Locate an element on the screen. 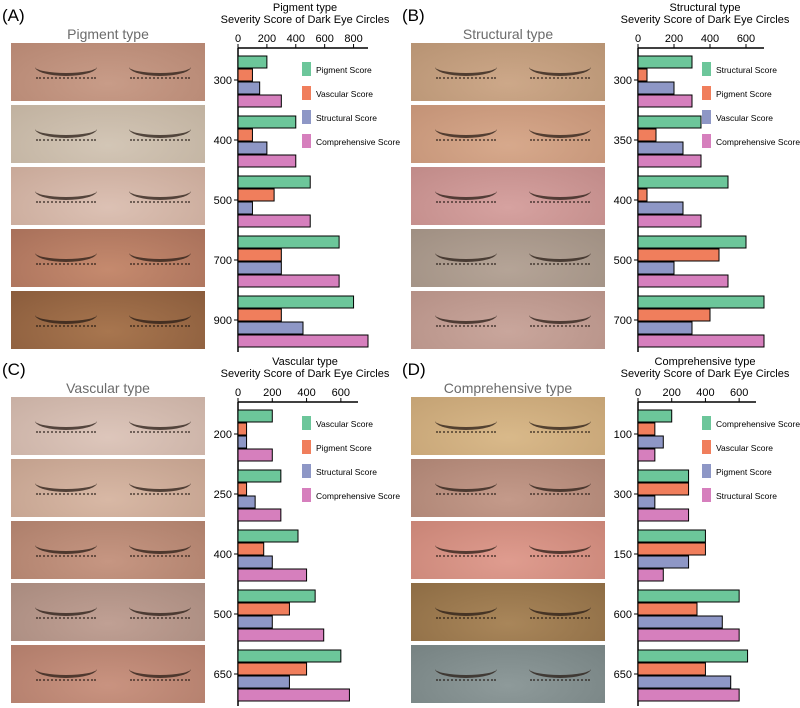  panel-type-title: Pigment type is located at coordinates (108, 34).